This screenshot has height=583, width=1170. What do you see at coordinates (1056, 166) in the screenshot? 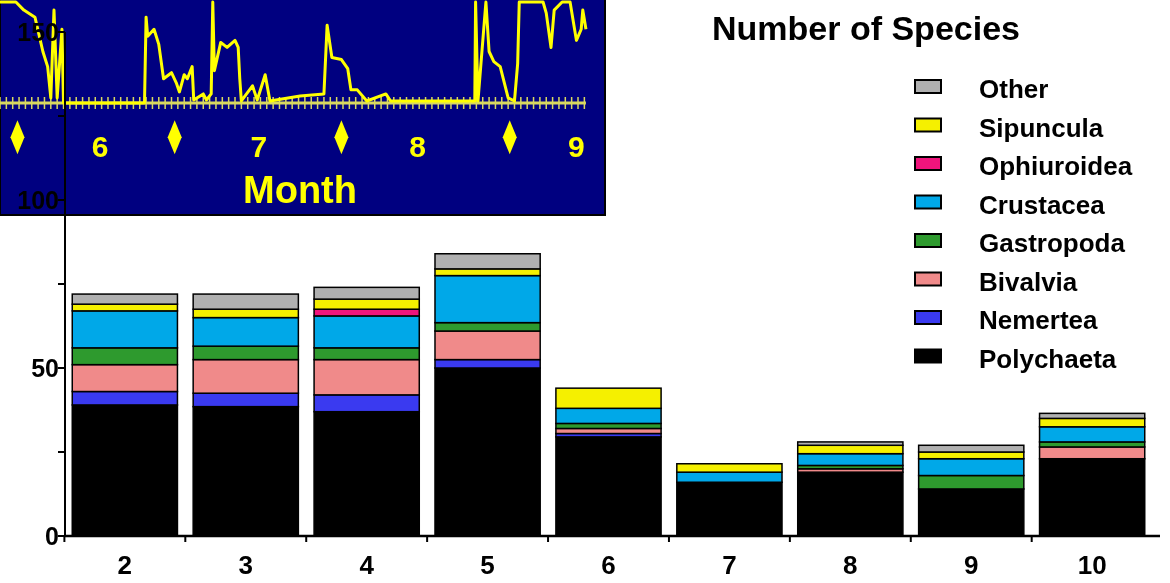
I see `legend-label: Ophiuroidea` at bounding box center [1056, 166].